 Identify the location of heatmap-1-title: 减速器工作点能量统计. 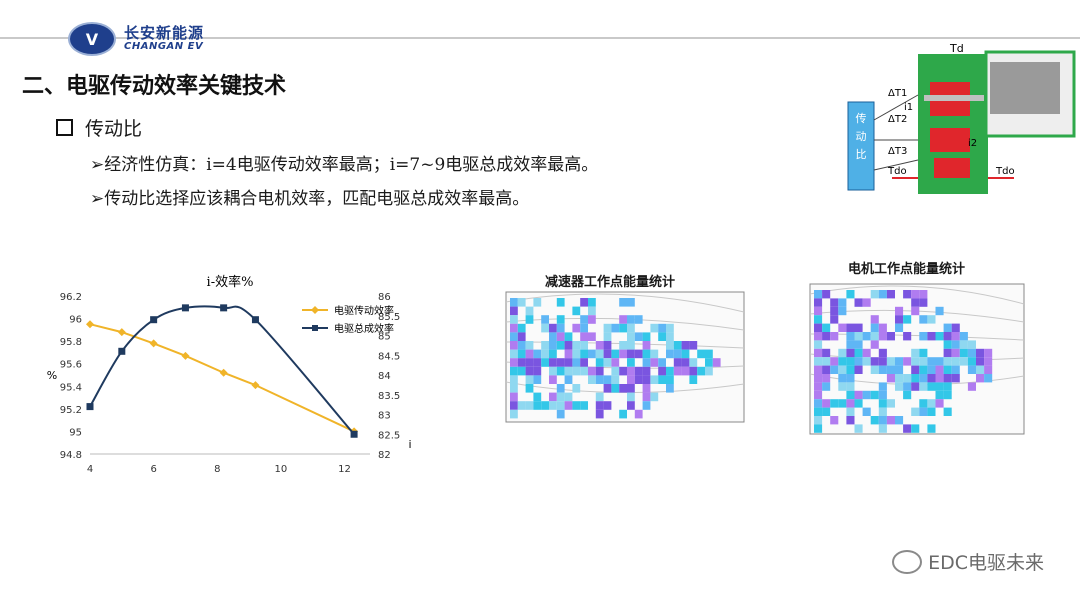
(610, 282).